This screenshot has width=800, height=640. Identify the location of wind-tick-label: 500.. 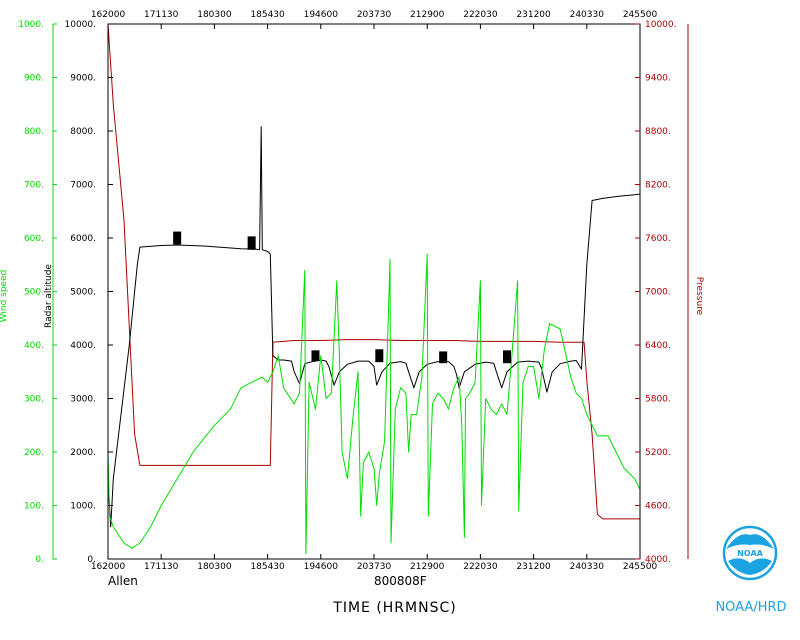
(34, 293).